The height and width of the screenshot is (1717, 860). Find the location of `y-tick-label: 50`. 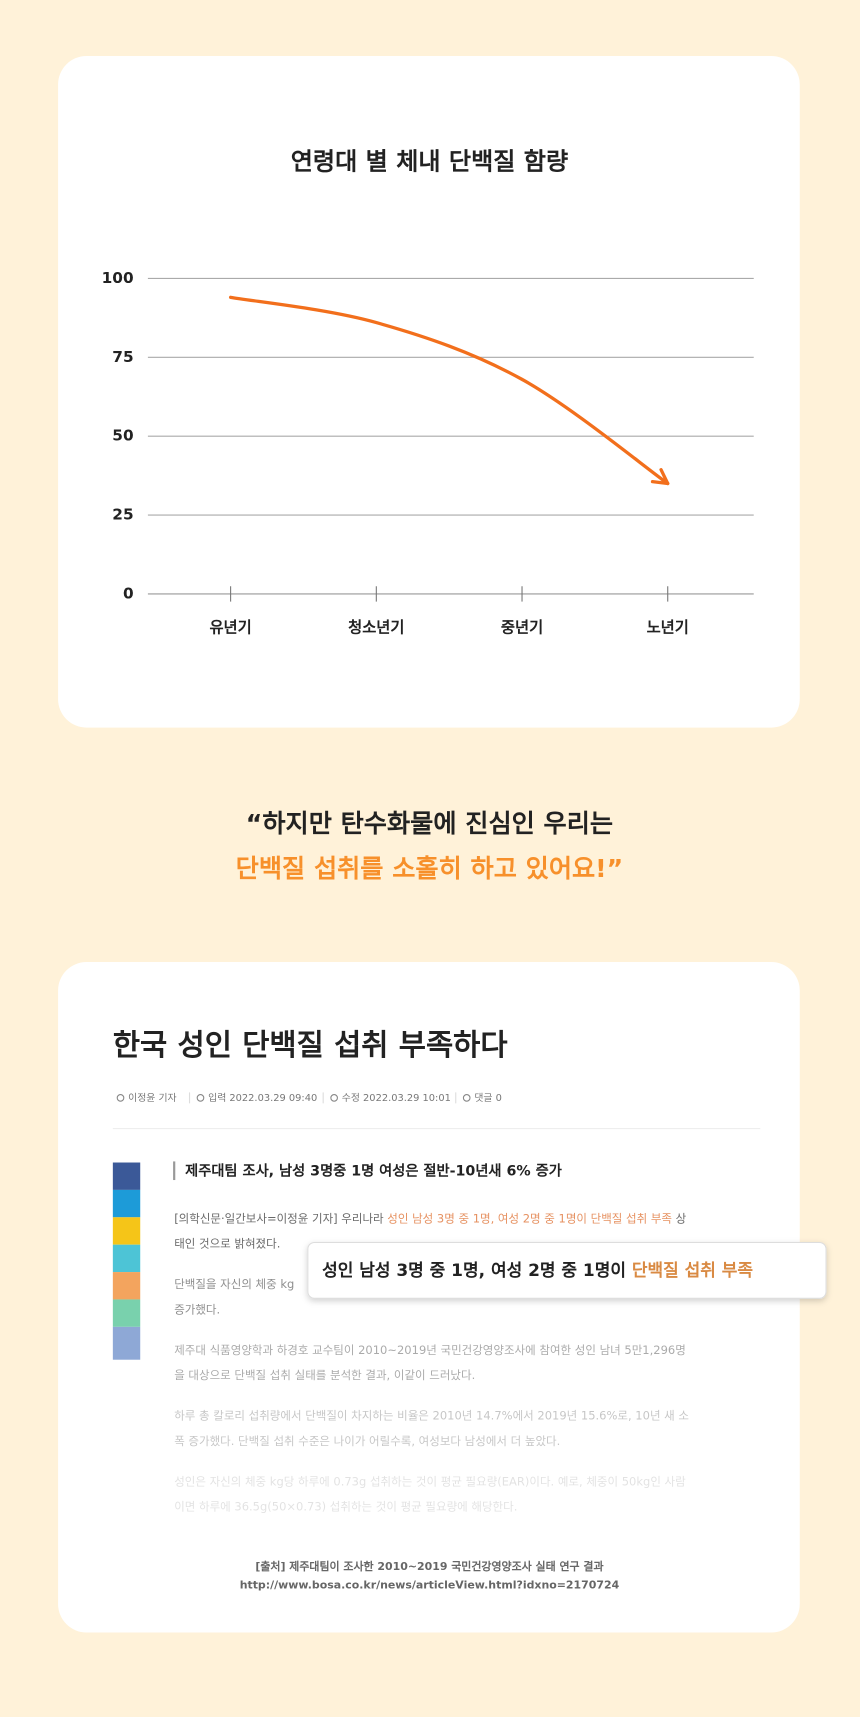

y-tick-label: 50 is located at coordinates (122, 436).